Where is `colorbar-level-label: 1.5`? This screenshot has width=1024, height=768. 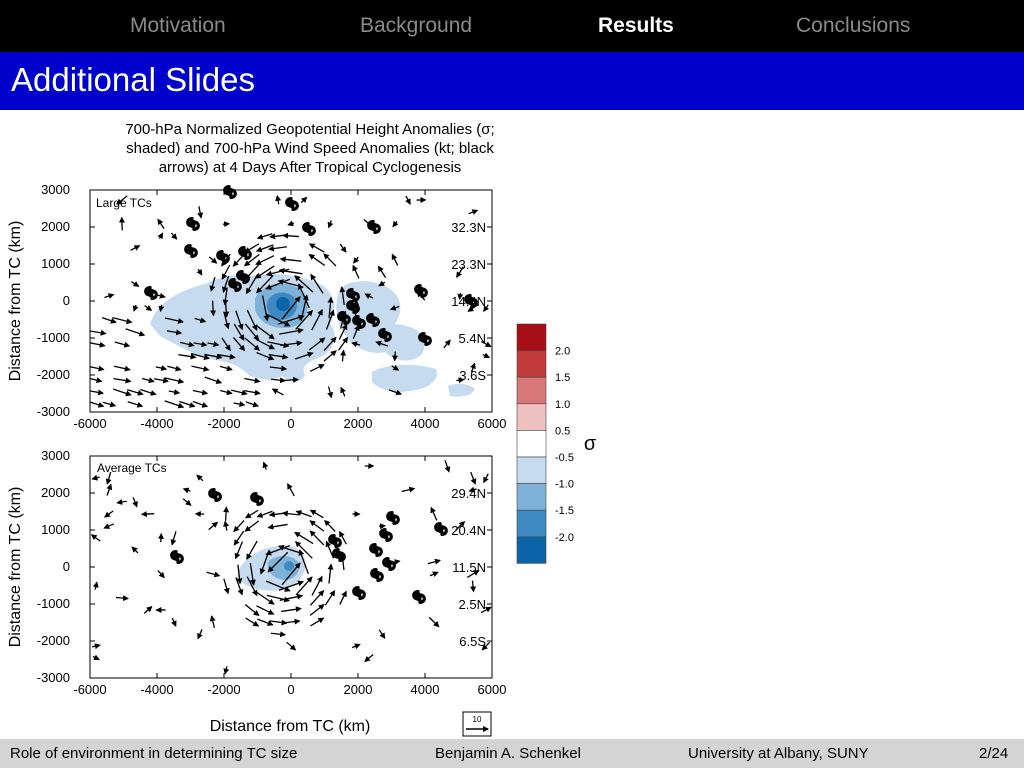 colorbar-level-label: 1.5 is located at coordinates (562, 378).